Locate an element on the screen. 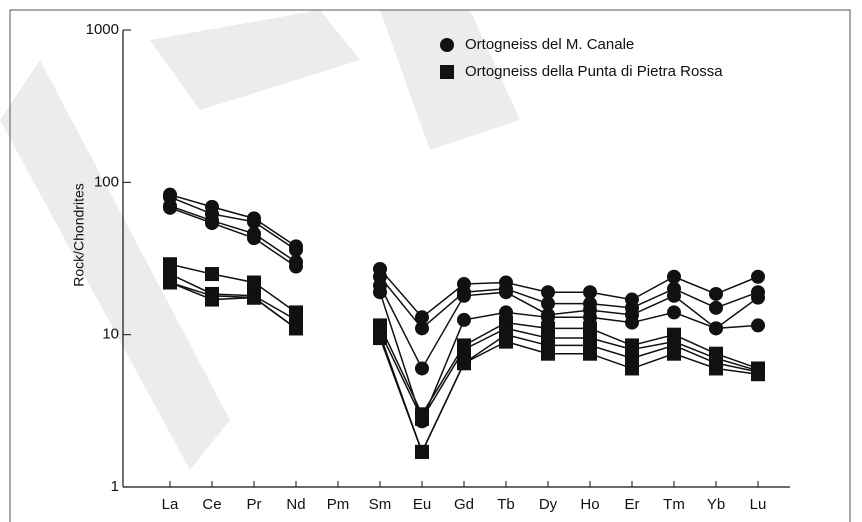  x-tick-label: Ho is located at coordinates (589, 504).